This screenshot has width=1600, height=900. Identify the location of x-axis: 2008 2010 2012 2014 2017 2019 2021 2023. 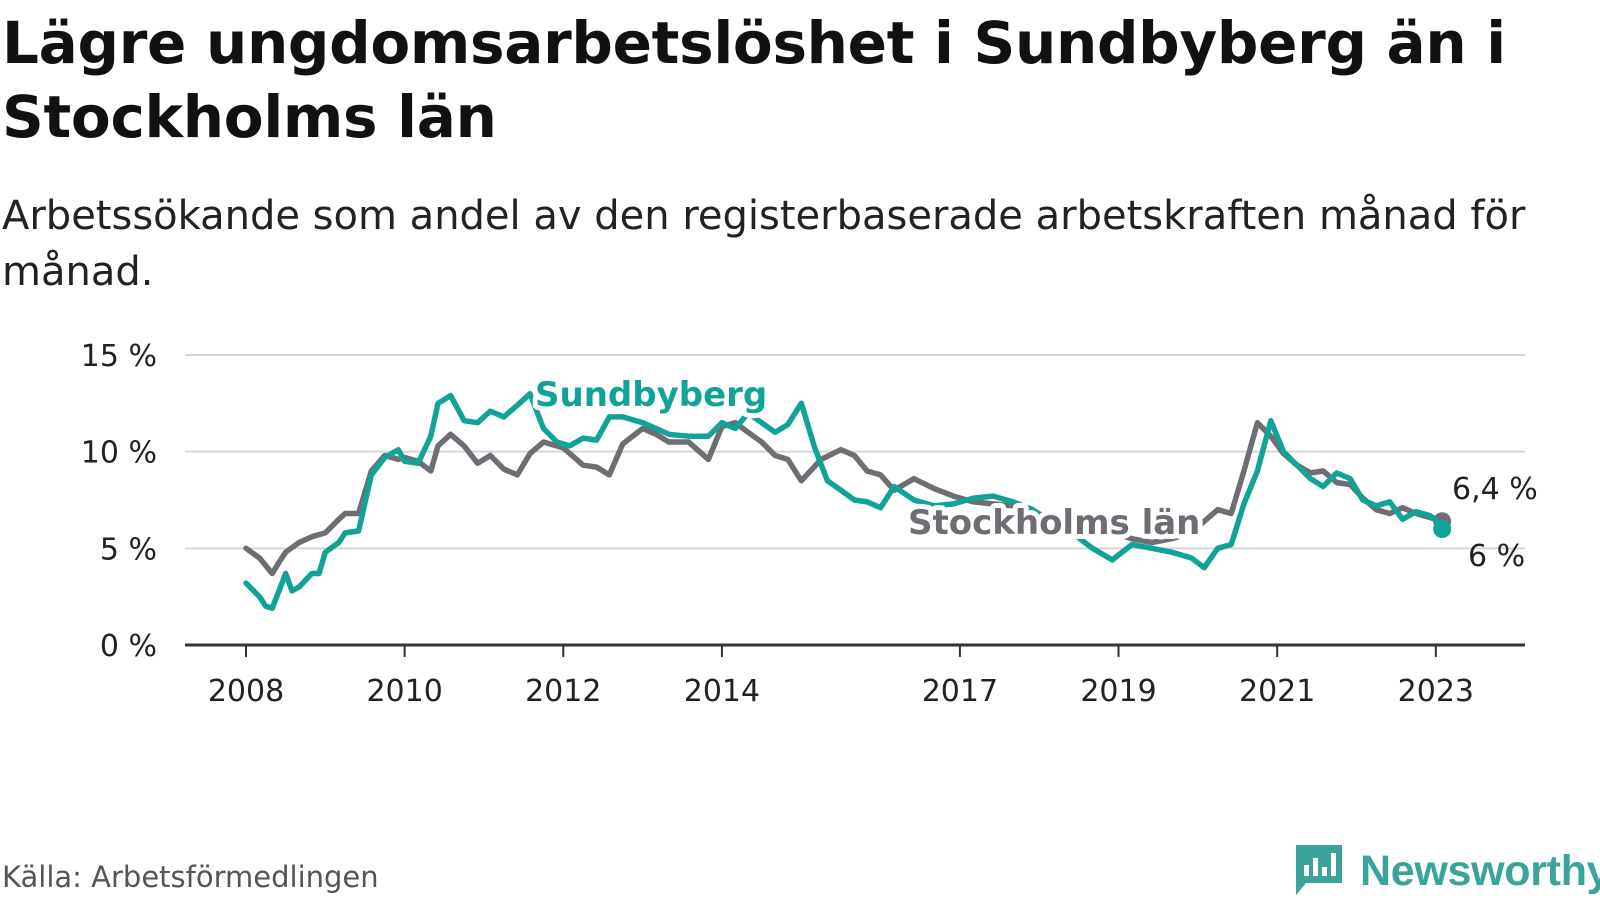
(855, 676).